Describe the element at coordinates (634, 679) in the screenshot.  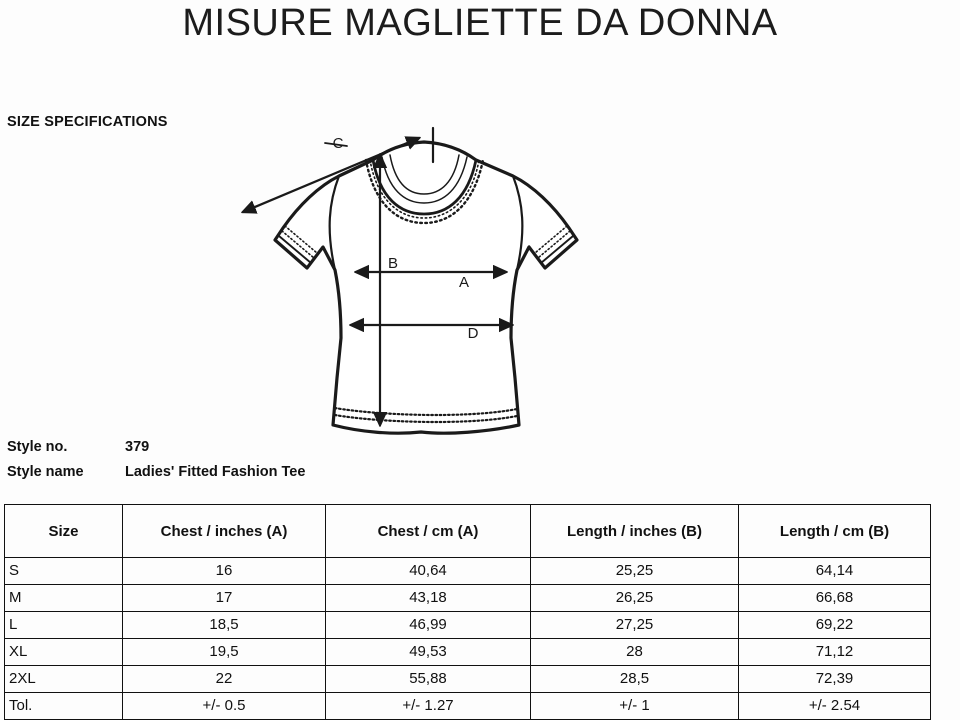
I see `cell-length-in: 28,5` at that location.